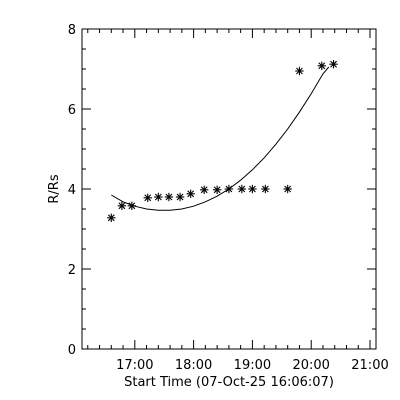 This screenshot has width=400, height=400. I want to click on x-tick-labels: 17:00 18:00 19:00 20:00 21:00, so click(252, 365).